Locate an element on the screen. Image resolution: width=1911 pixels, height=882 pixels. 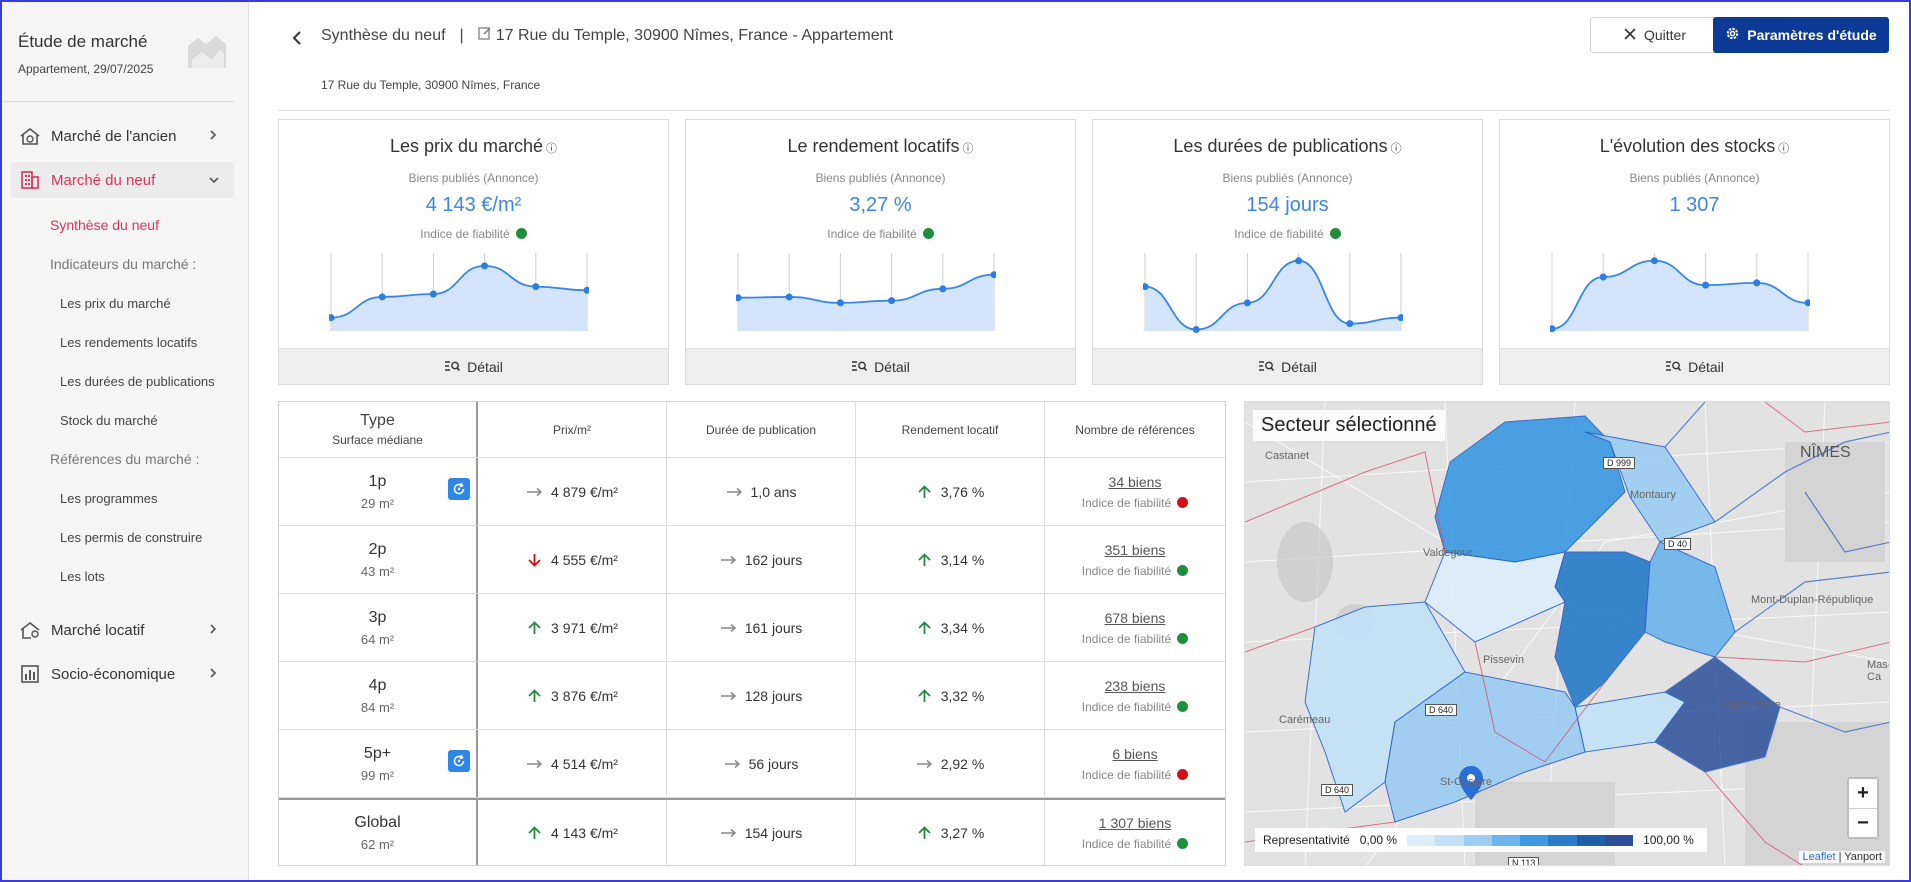
map-road-label: N 113 is located at coordinates (1524, 861).